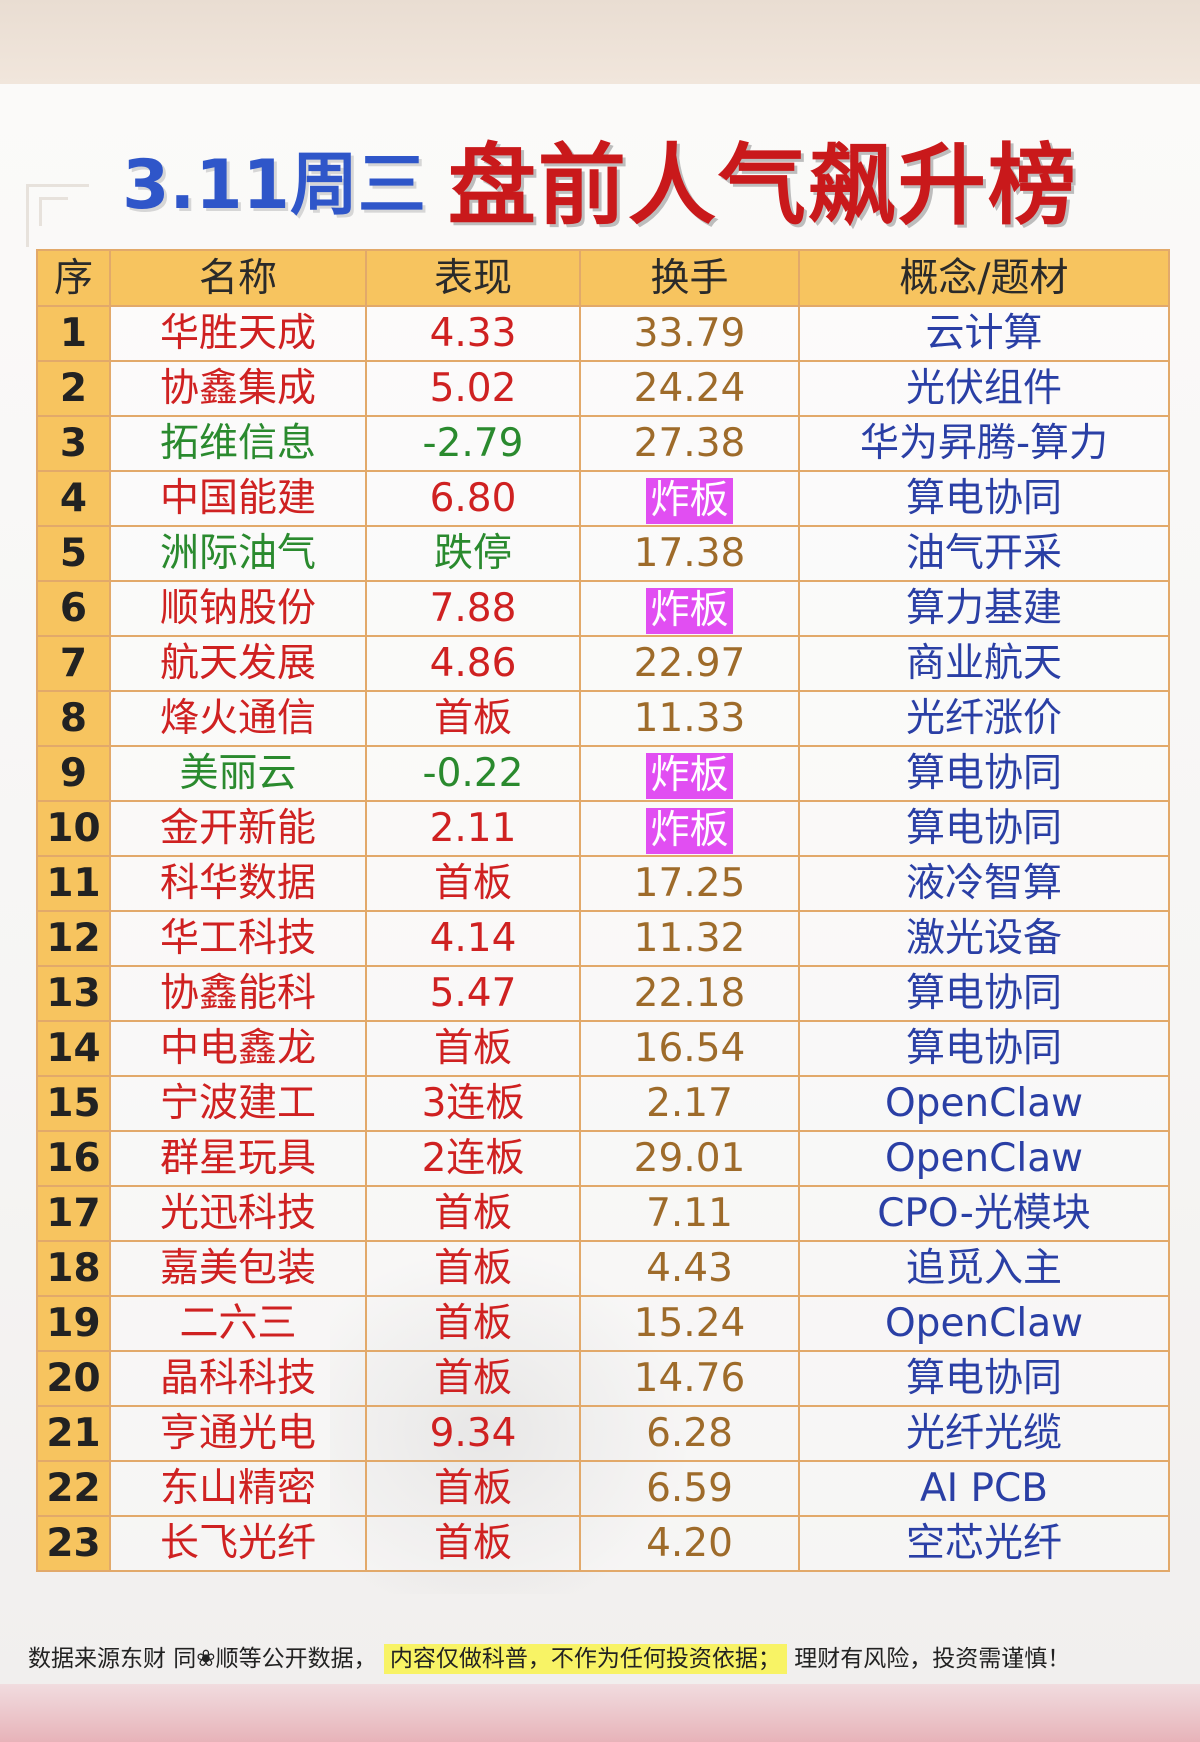 The image size is (1200, 1742). I want to click on row-turnover: 27.38, so click(689, 443).